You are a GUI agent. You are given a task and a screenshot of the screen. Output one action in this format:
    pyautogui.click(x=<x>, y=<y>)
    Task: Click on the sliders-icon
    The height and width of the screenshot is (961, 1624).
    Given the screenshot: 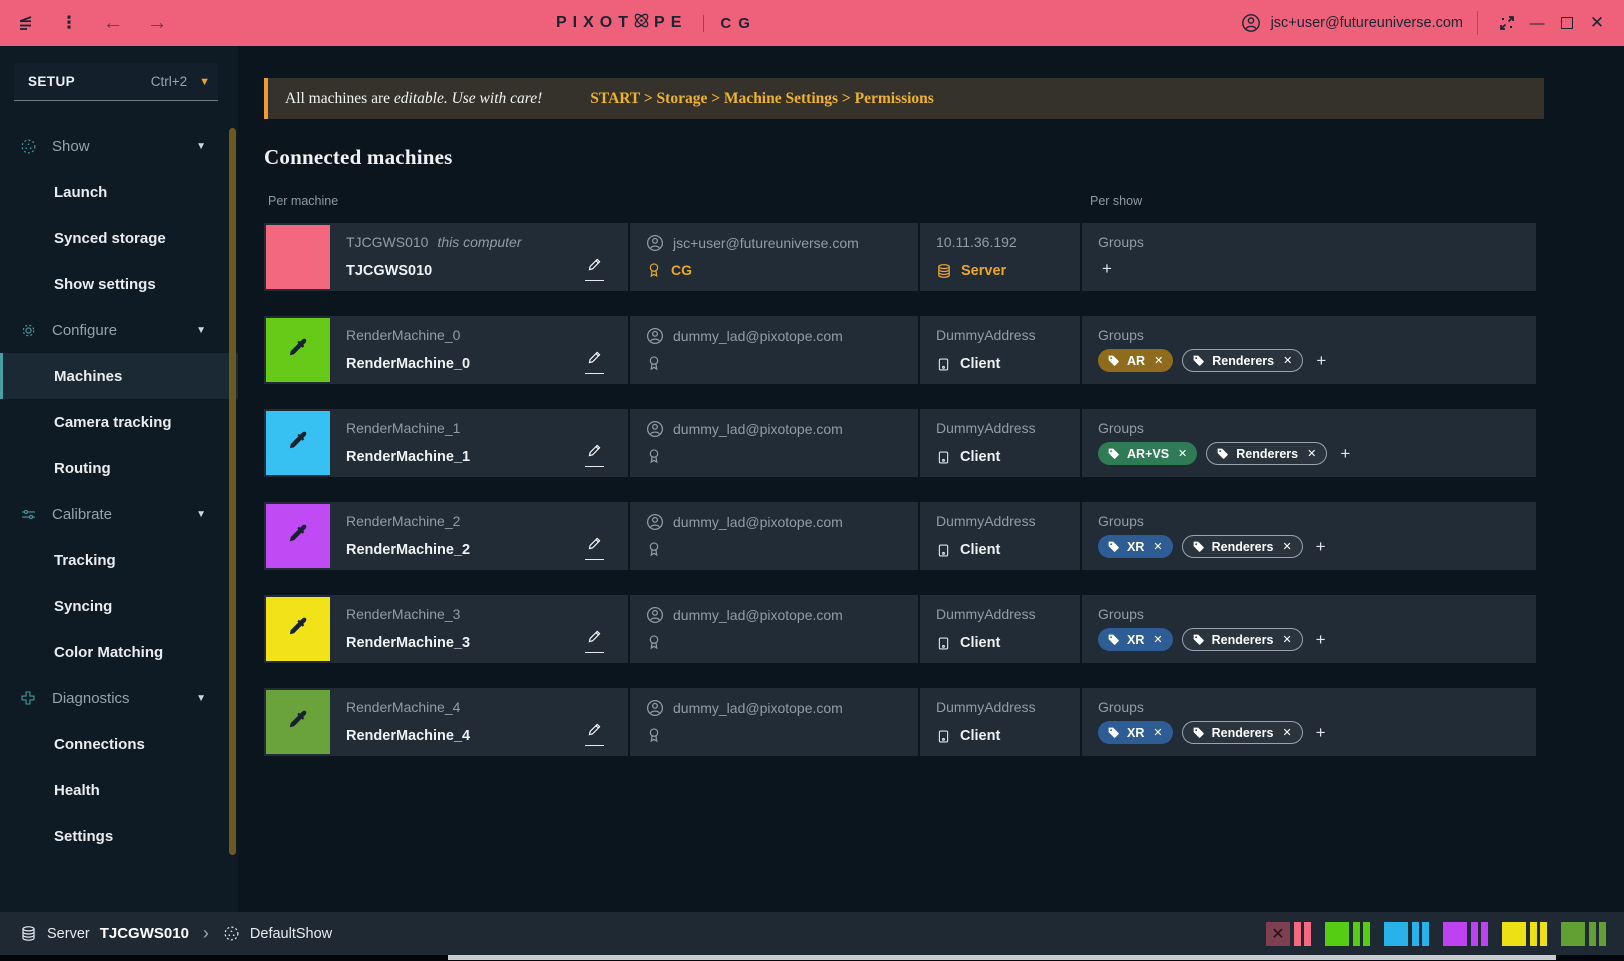 What is the action you would take?
    pyautogui.click(x=29, y=514)
    